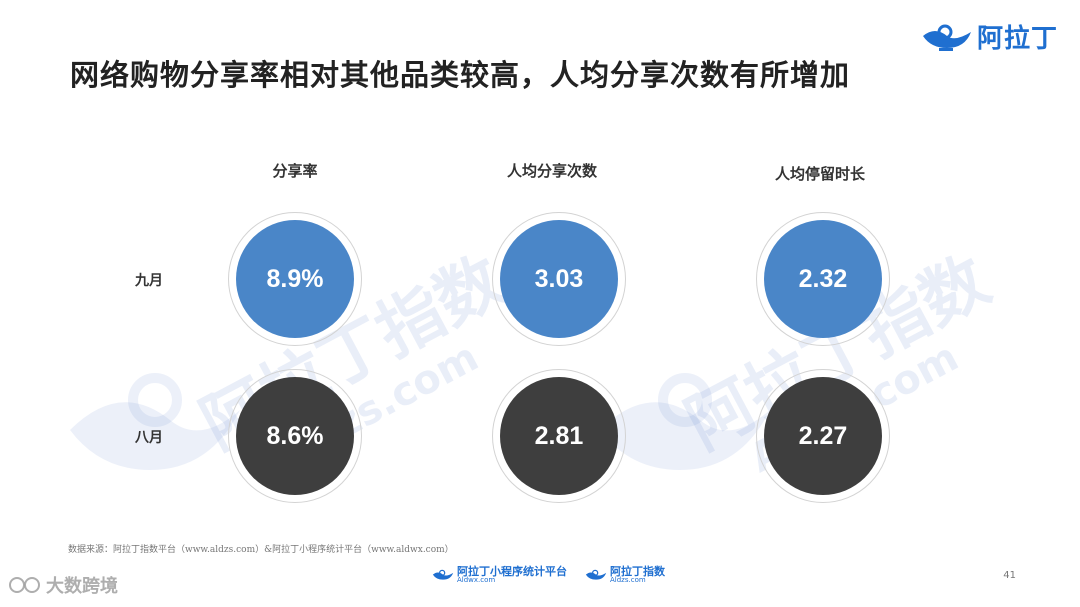 The image size is (1080, 607). Describe the element at coordinates (1009, 575) in the screenshot. I see `page-number: 41` at that location.